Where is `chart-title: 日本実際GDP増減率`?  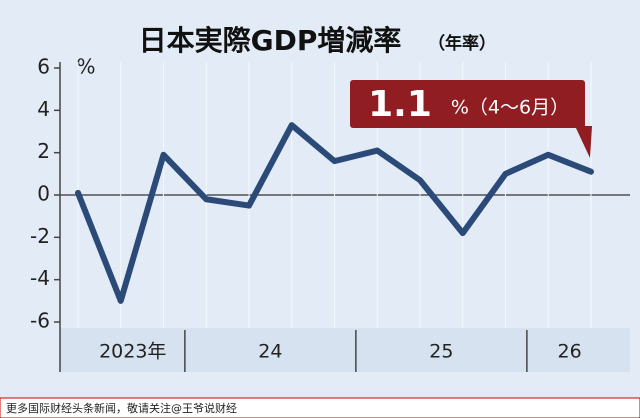
chart-title: 日本実際GDP増減率 is located at coordinates (270, 40).